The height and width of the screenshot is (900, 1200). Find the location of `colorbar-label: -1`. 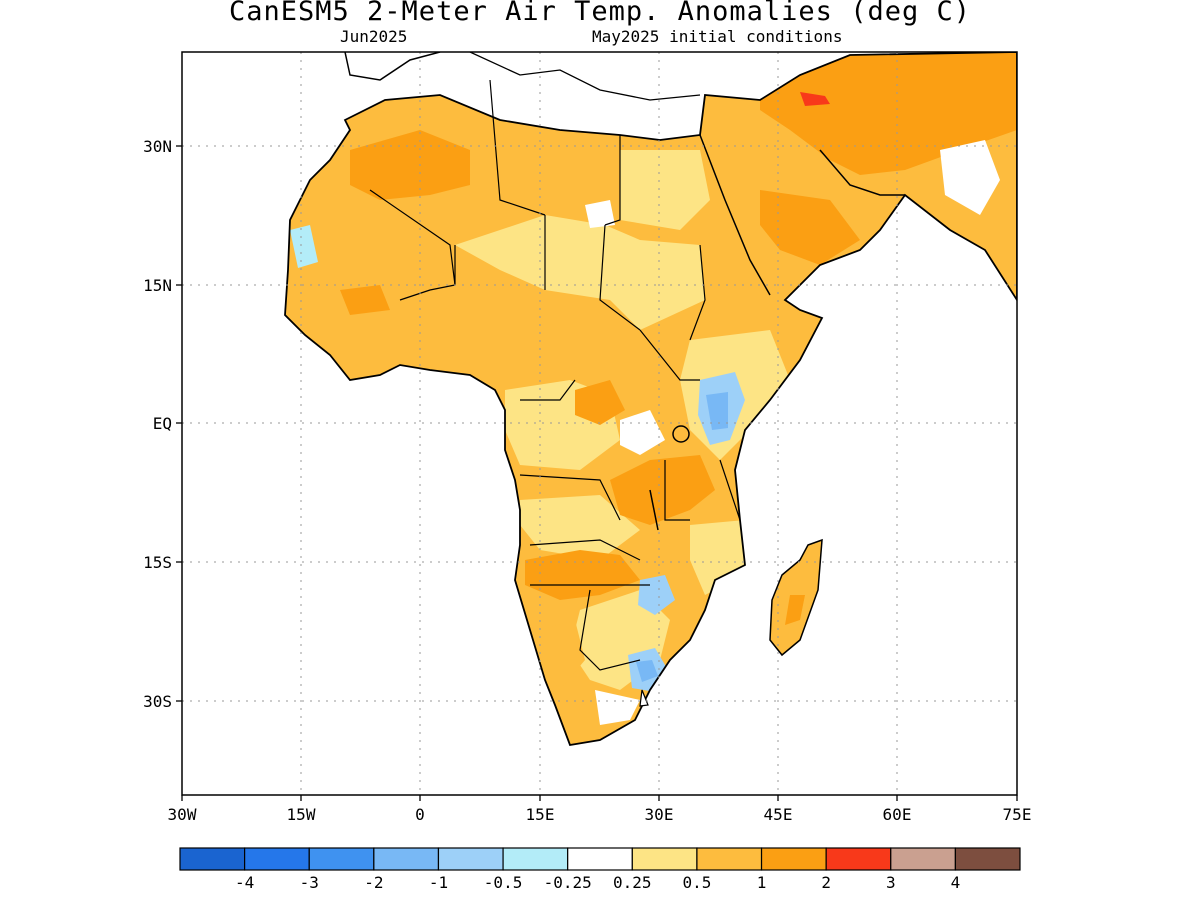

colorbar-label: -1 is located at coordinates (438, 882).